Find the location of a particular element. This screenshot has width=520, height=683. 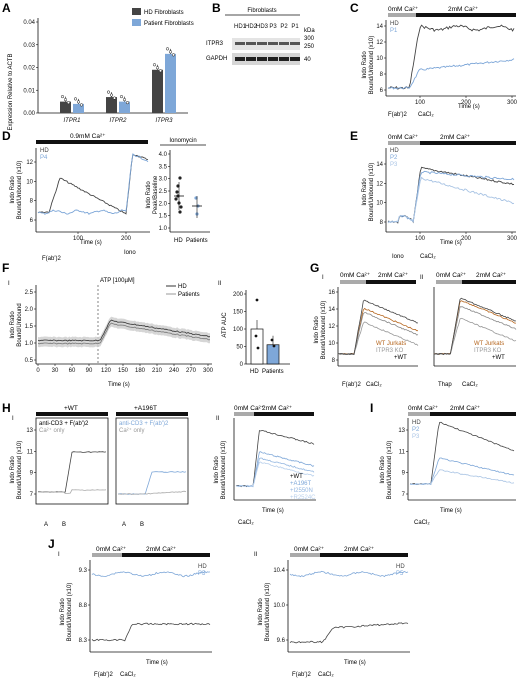

c-ylabel-2: Bound/Unbound (x10) is located at coordinates (372, 65).